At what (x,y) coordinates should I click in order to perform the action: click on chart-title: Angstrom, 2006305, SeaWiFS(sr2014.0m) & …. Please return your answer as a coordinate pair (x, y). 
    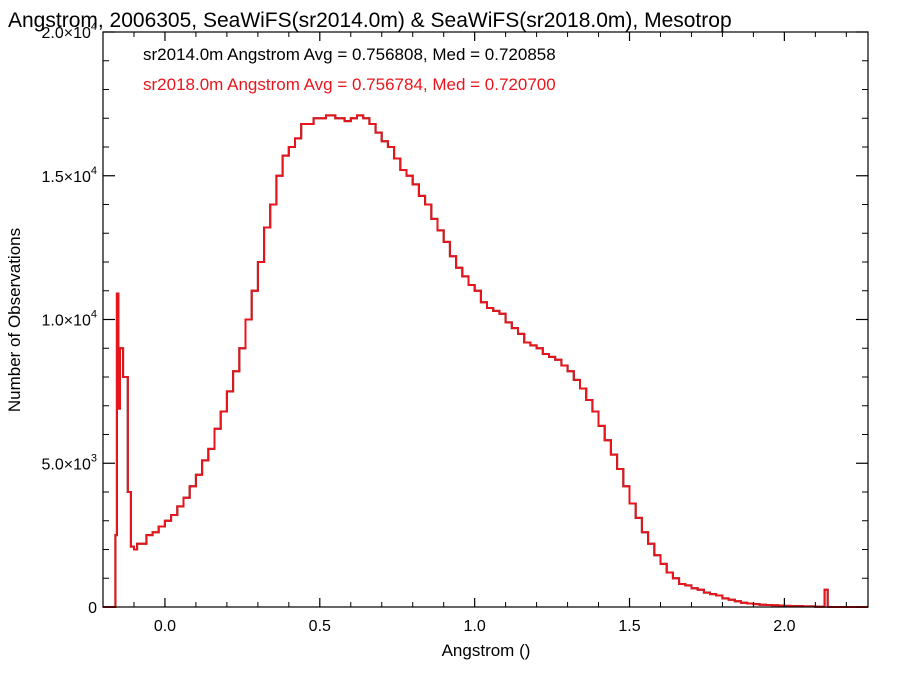
    Looking at the image, I should click on (370, 20).